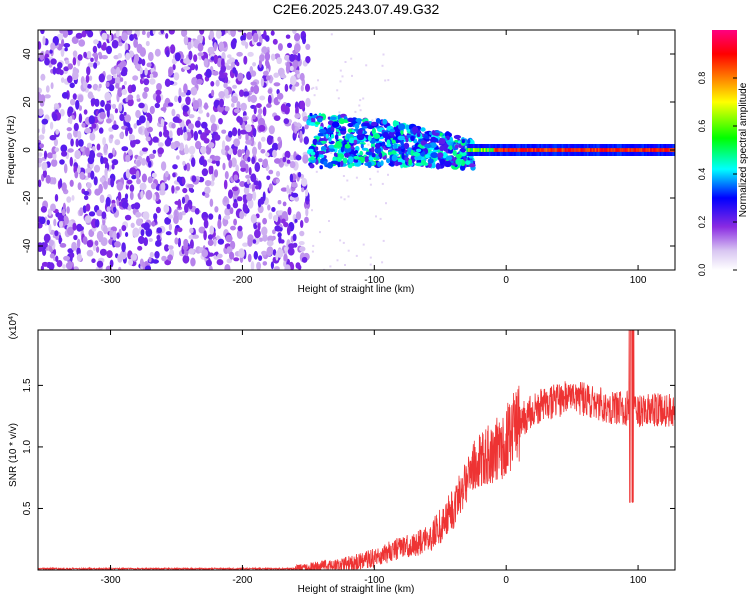 The width and height of the screenshot is (750, 600). I want to click on snr-y-label: SNR (10 * v/v), so click(13, 455).